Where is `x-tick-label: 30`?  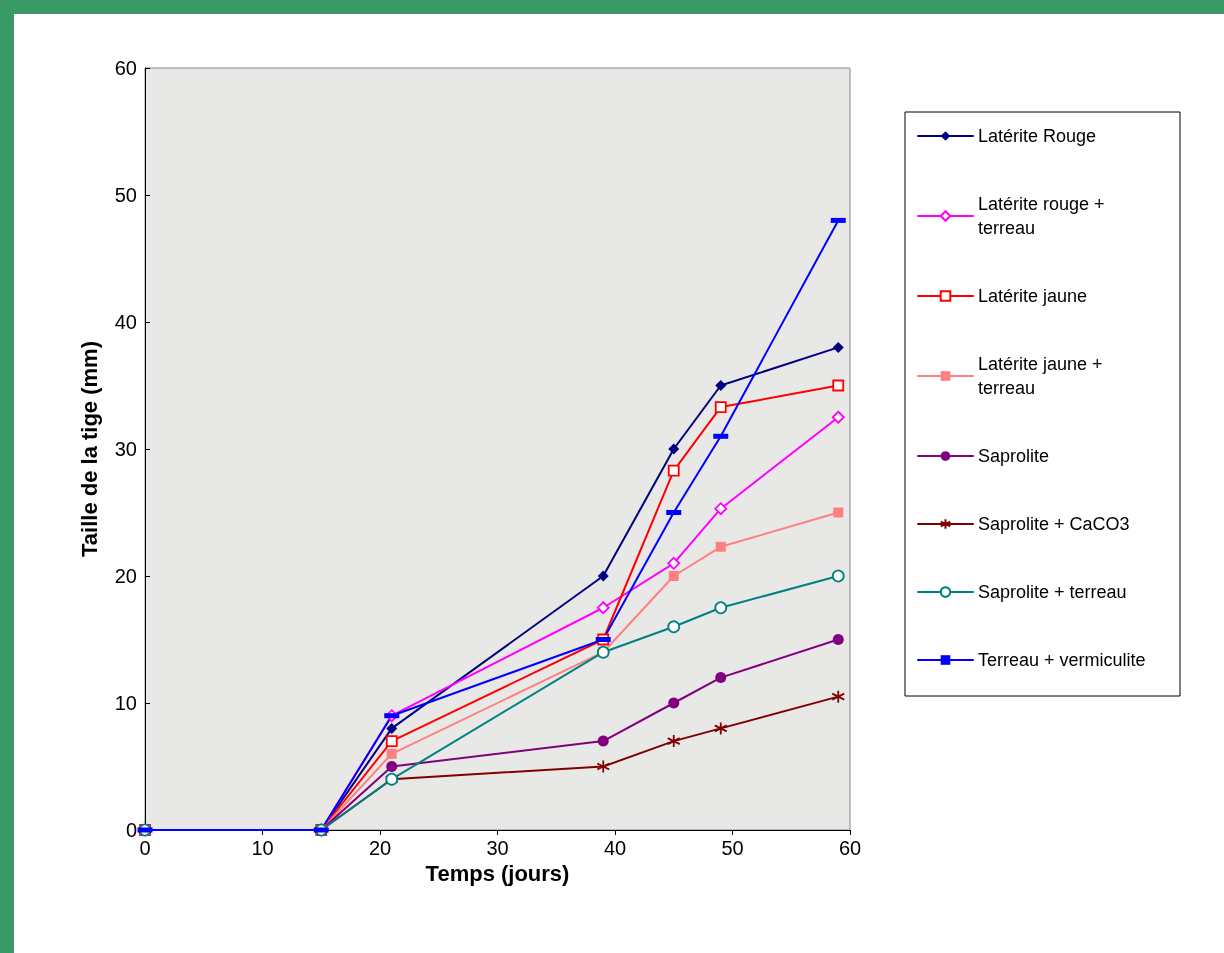 x-tick-label: 30 is located at coordinates (497, 848).